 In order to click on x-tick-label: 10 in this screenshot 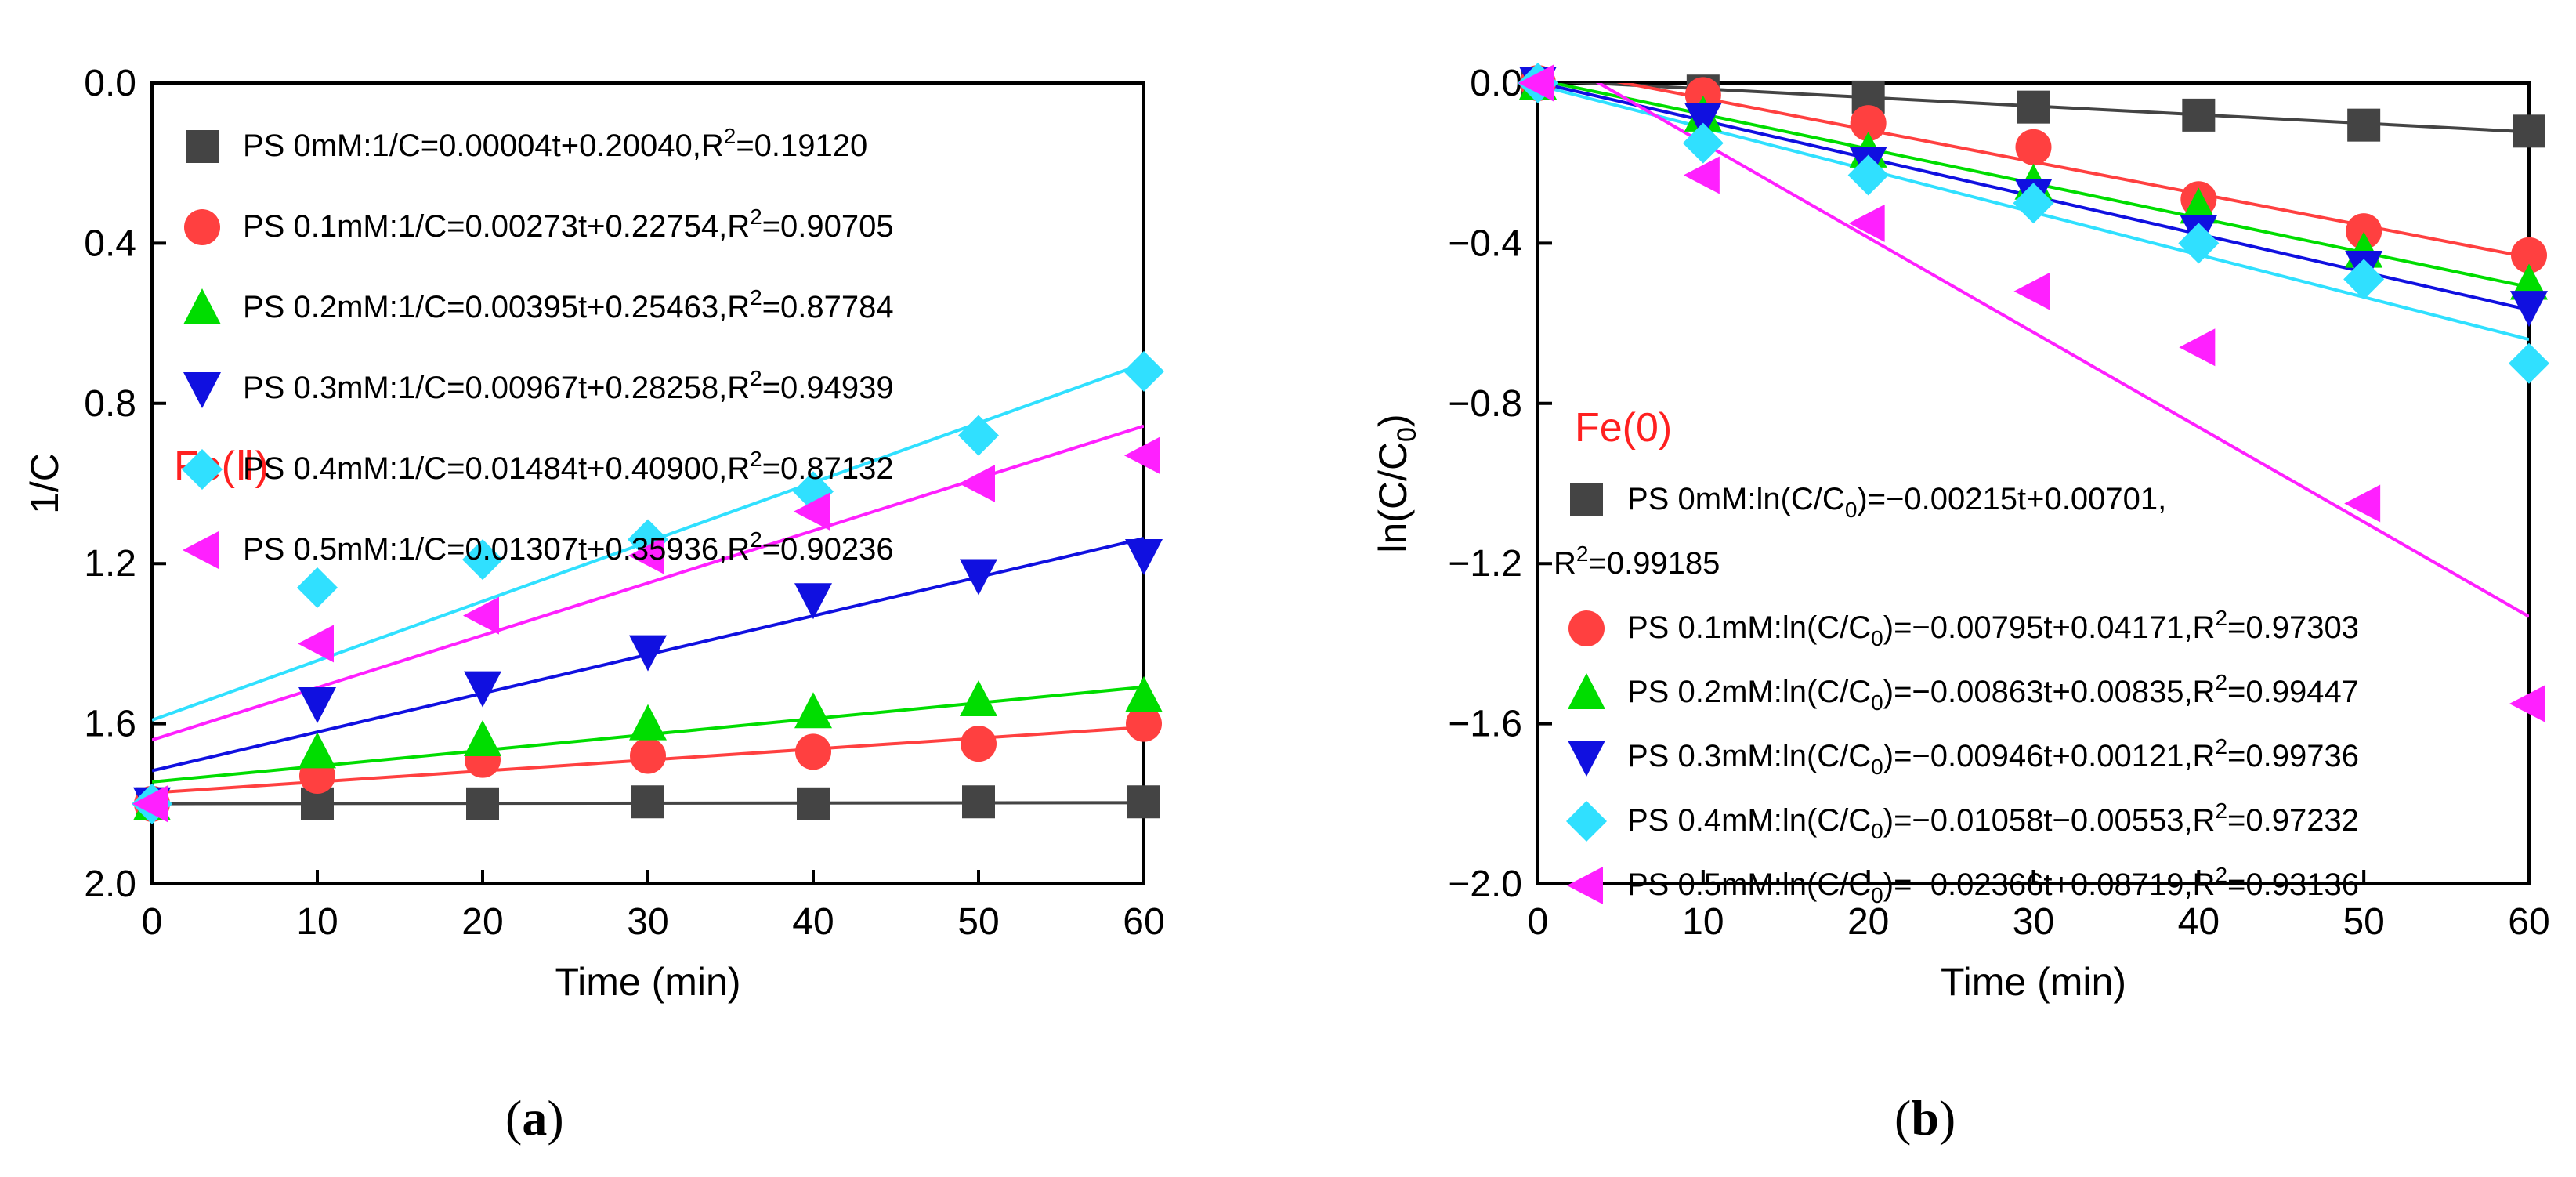, I will do `click(317, 922)`.